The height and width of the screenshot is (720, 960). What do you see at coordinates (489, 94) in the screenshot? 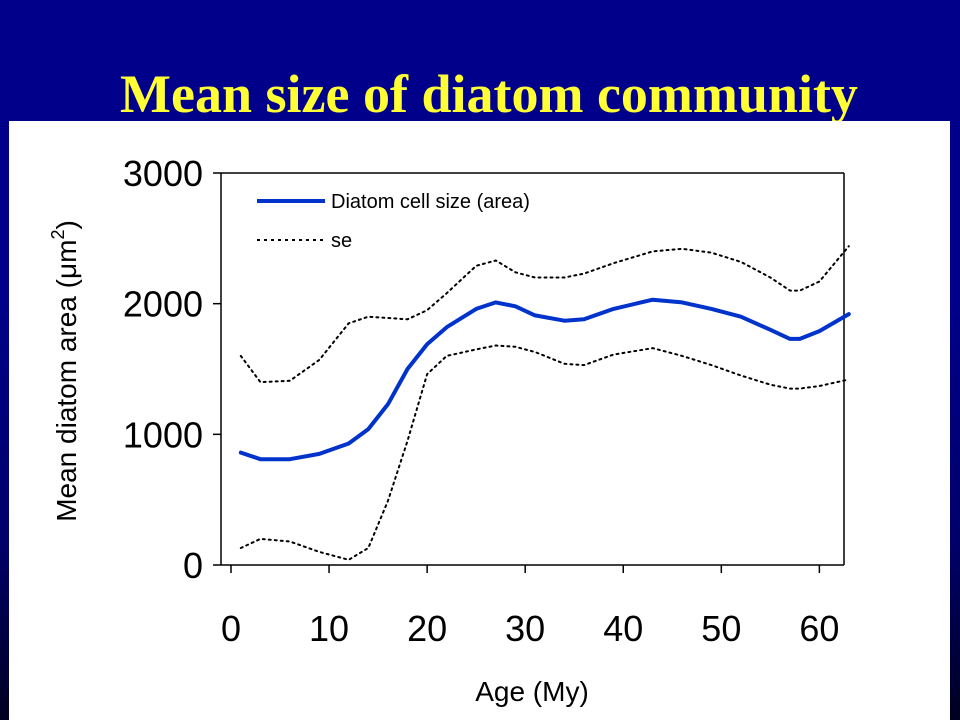
I see `slide-title: Mean size of diatom community` at bounding box center [489, 94].